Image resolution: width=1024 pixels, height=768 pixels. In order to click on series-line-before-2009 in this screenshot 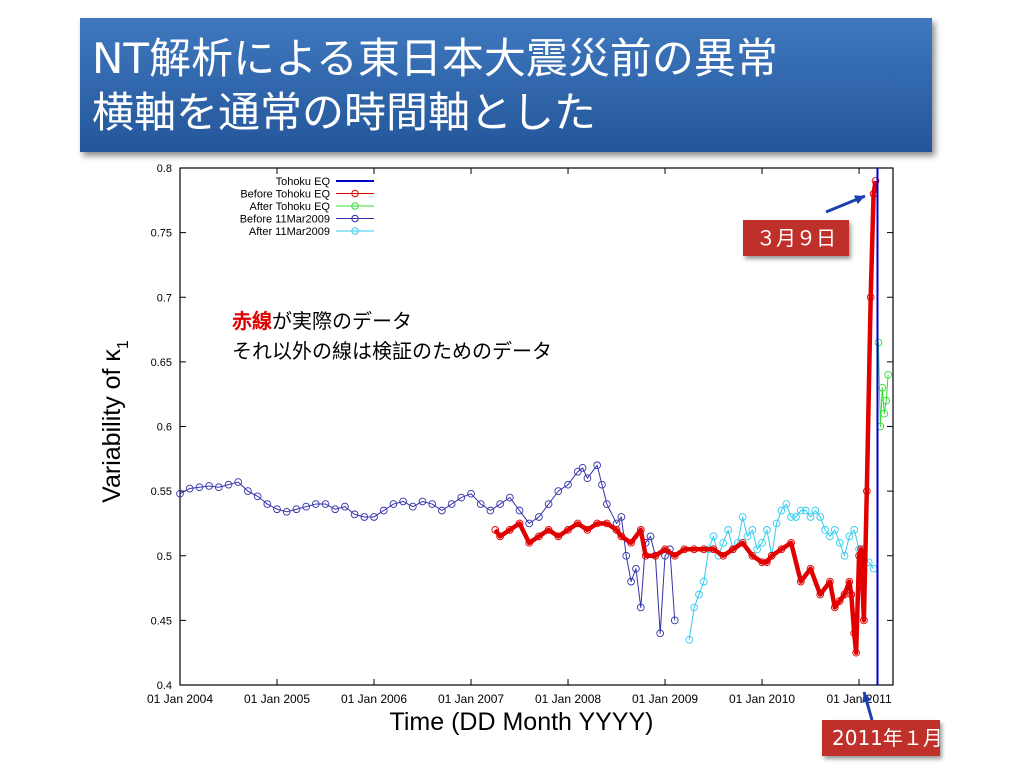, I will do `click(427, 549)`.